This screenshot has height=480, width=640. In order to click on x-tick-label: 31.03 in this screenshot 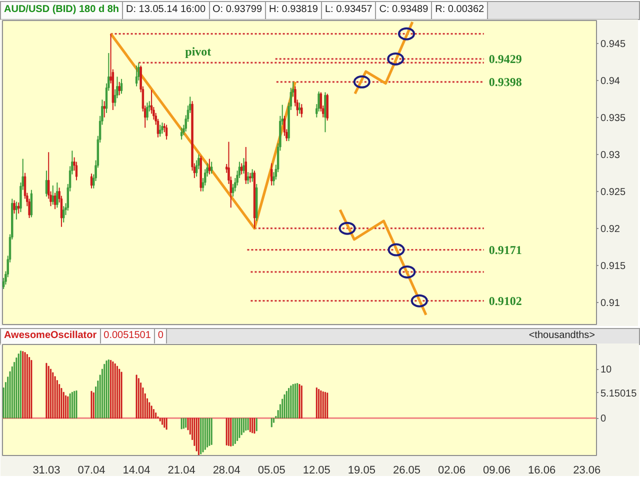, I will do `click(46, 470)`.